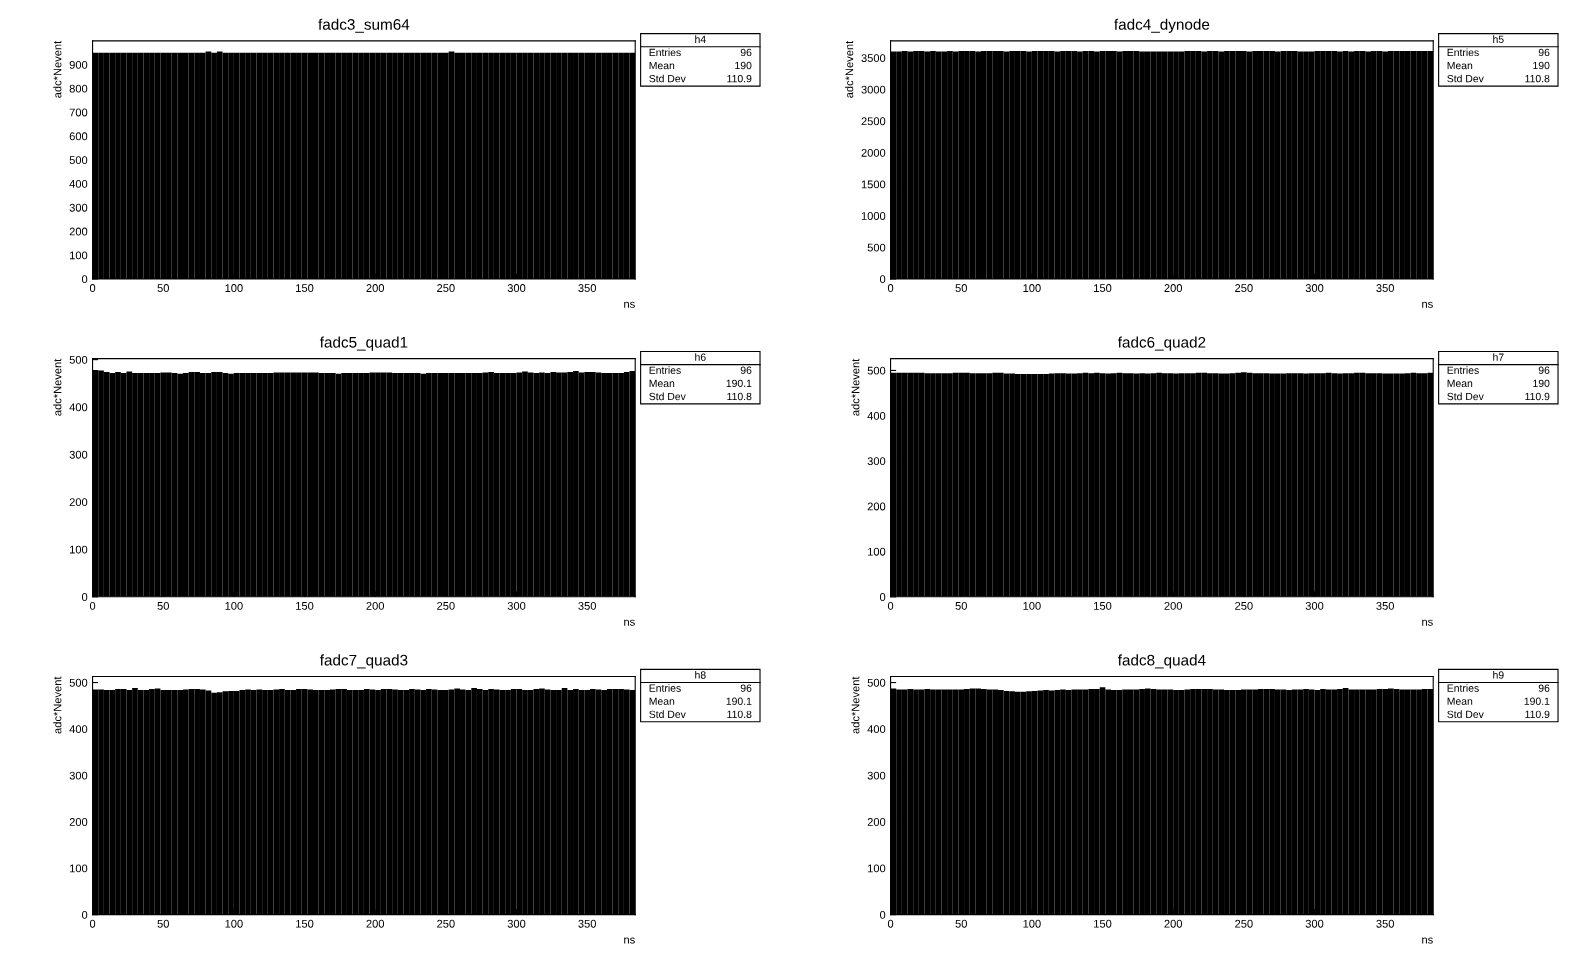 The image size is (1596, 972). What do you see at coordinates (1161, 661) in the screenshot?
I see `chart-title: fadc8_quad4` at bounding box center [1161, 661].